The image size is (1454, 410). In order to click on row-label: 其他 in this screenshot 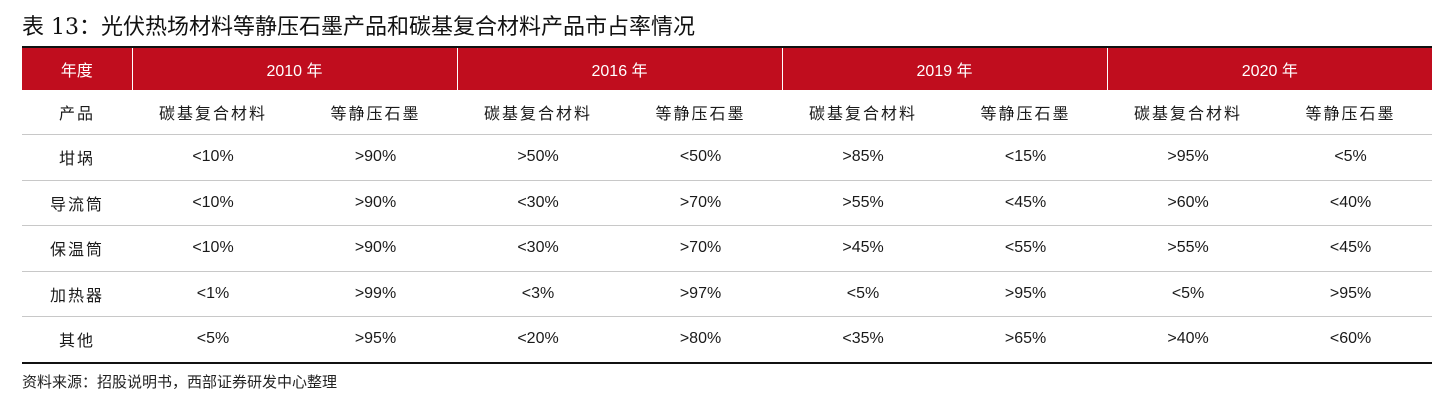, I will do `click(77, 340)`.